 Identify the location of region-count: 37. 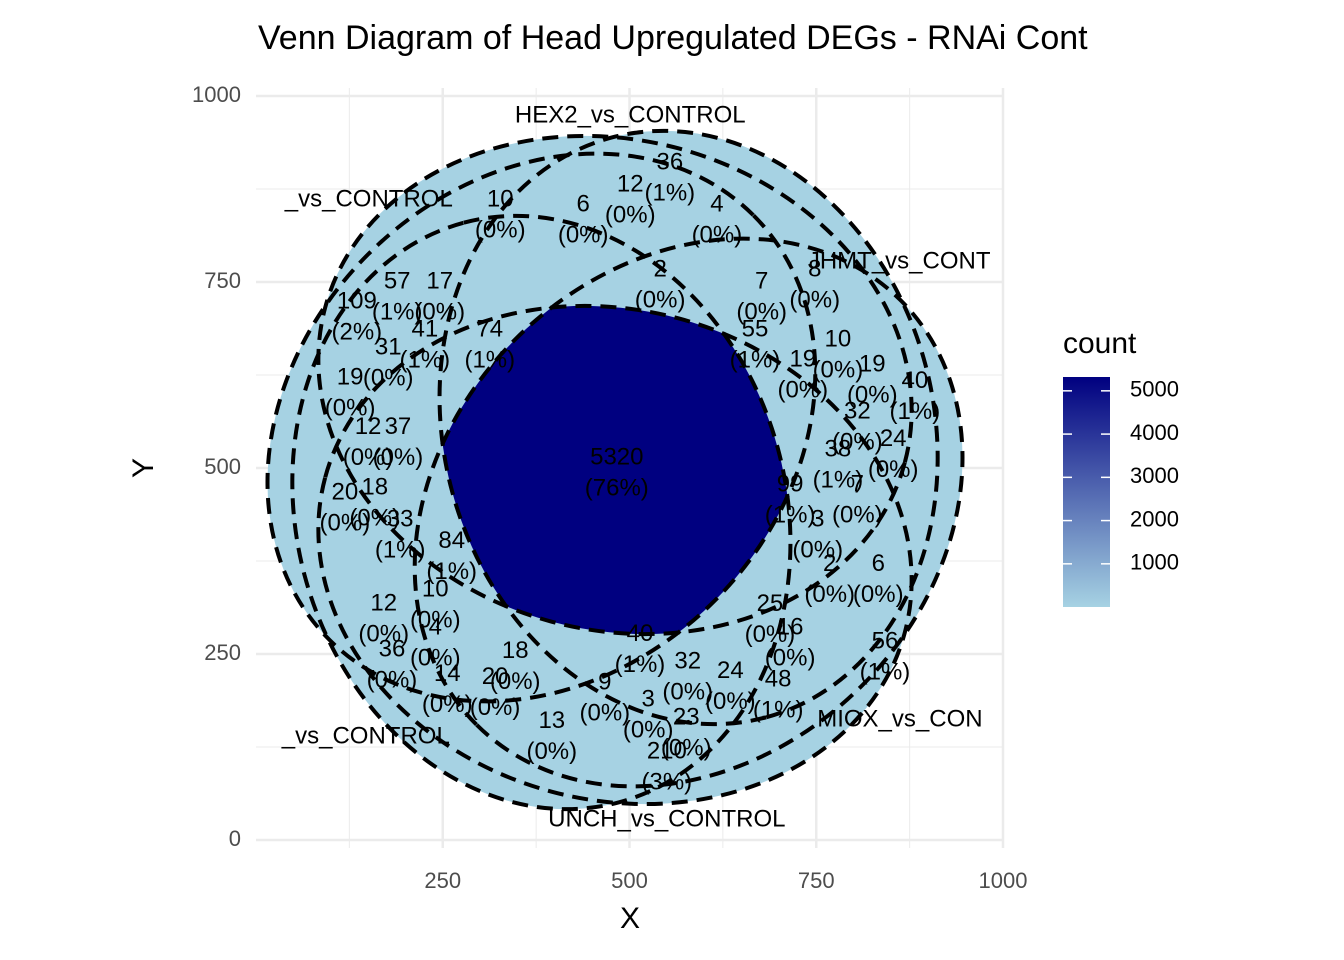
(398, 426).